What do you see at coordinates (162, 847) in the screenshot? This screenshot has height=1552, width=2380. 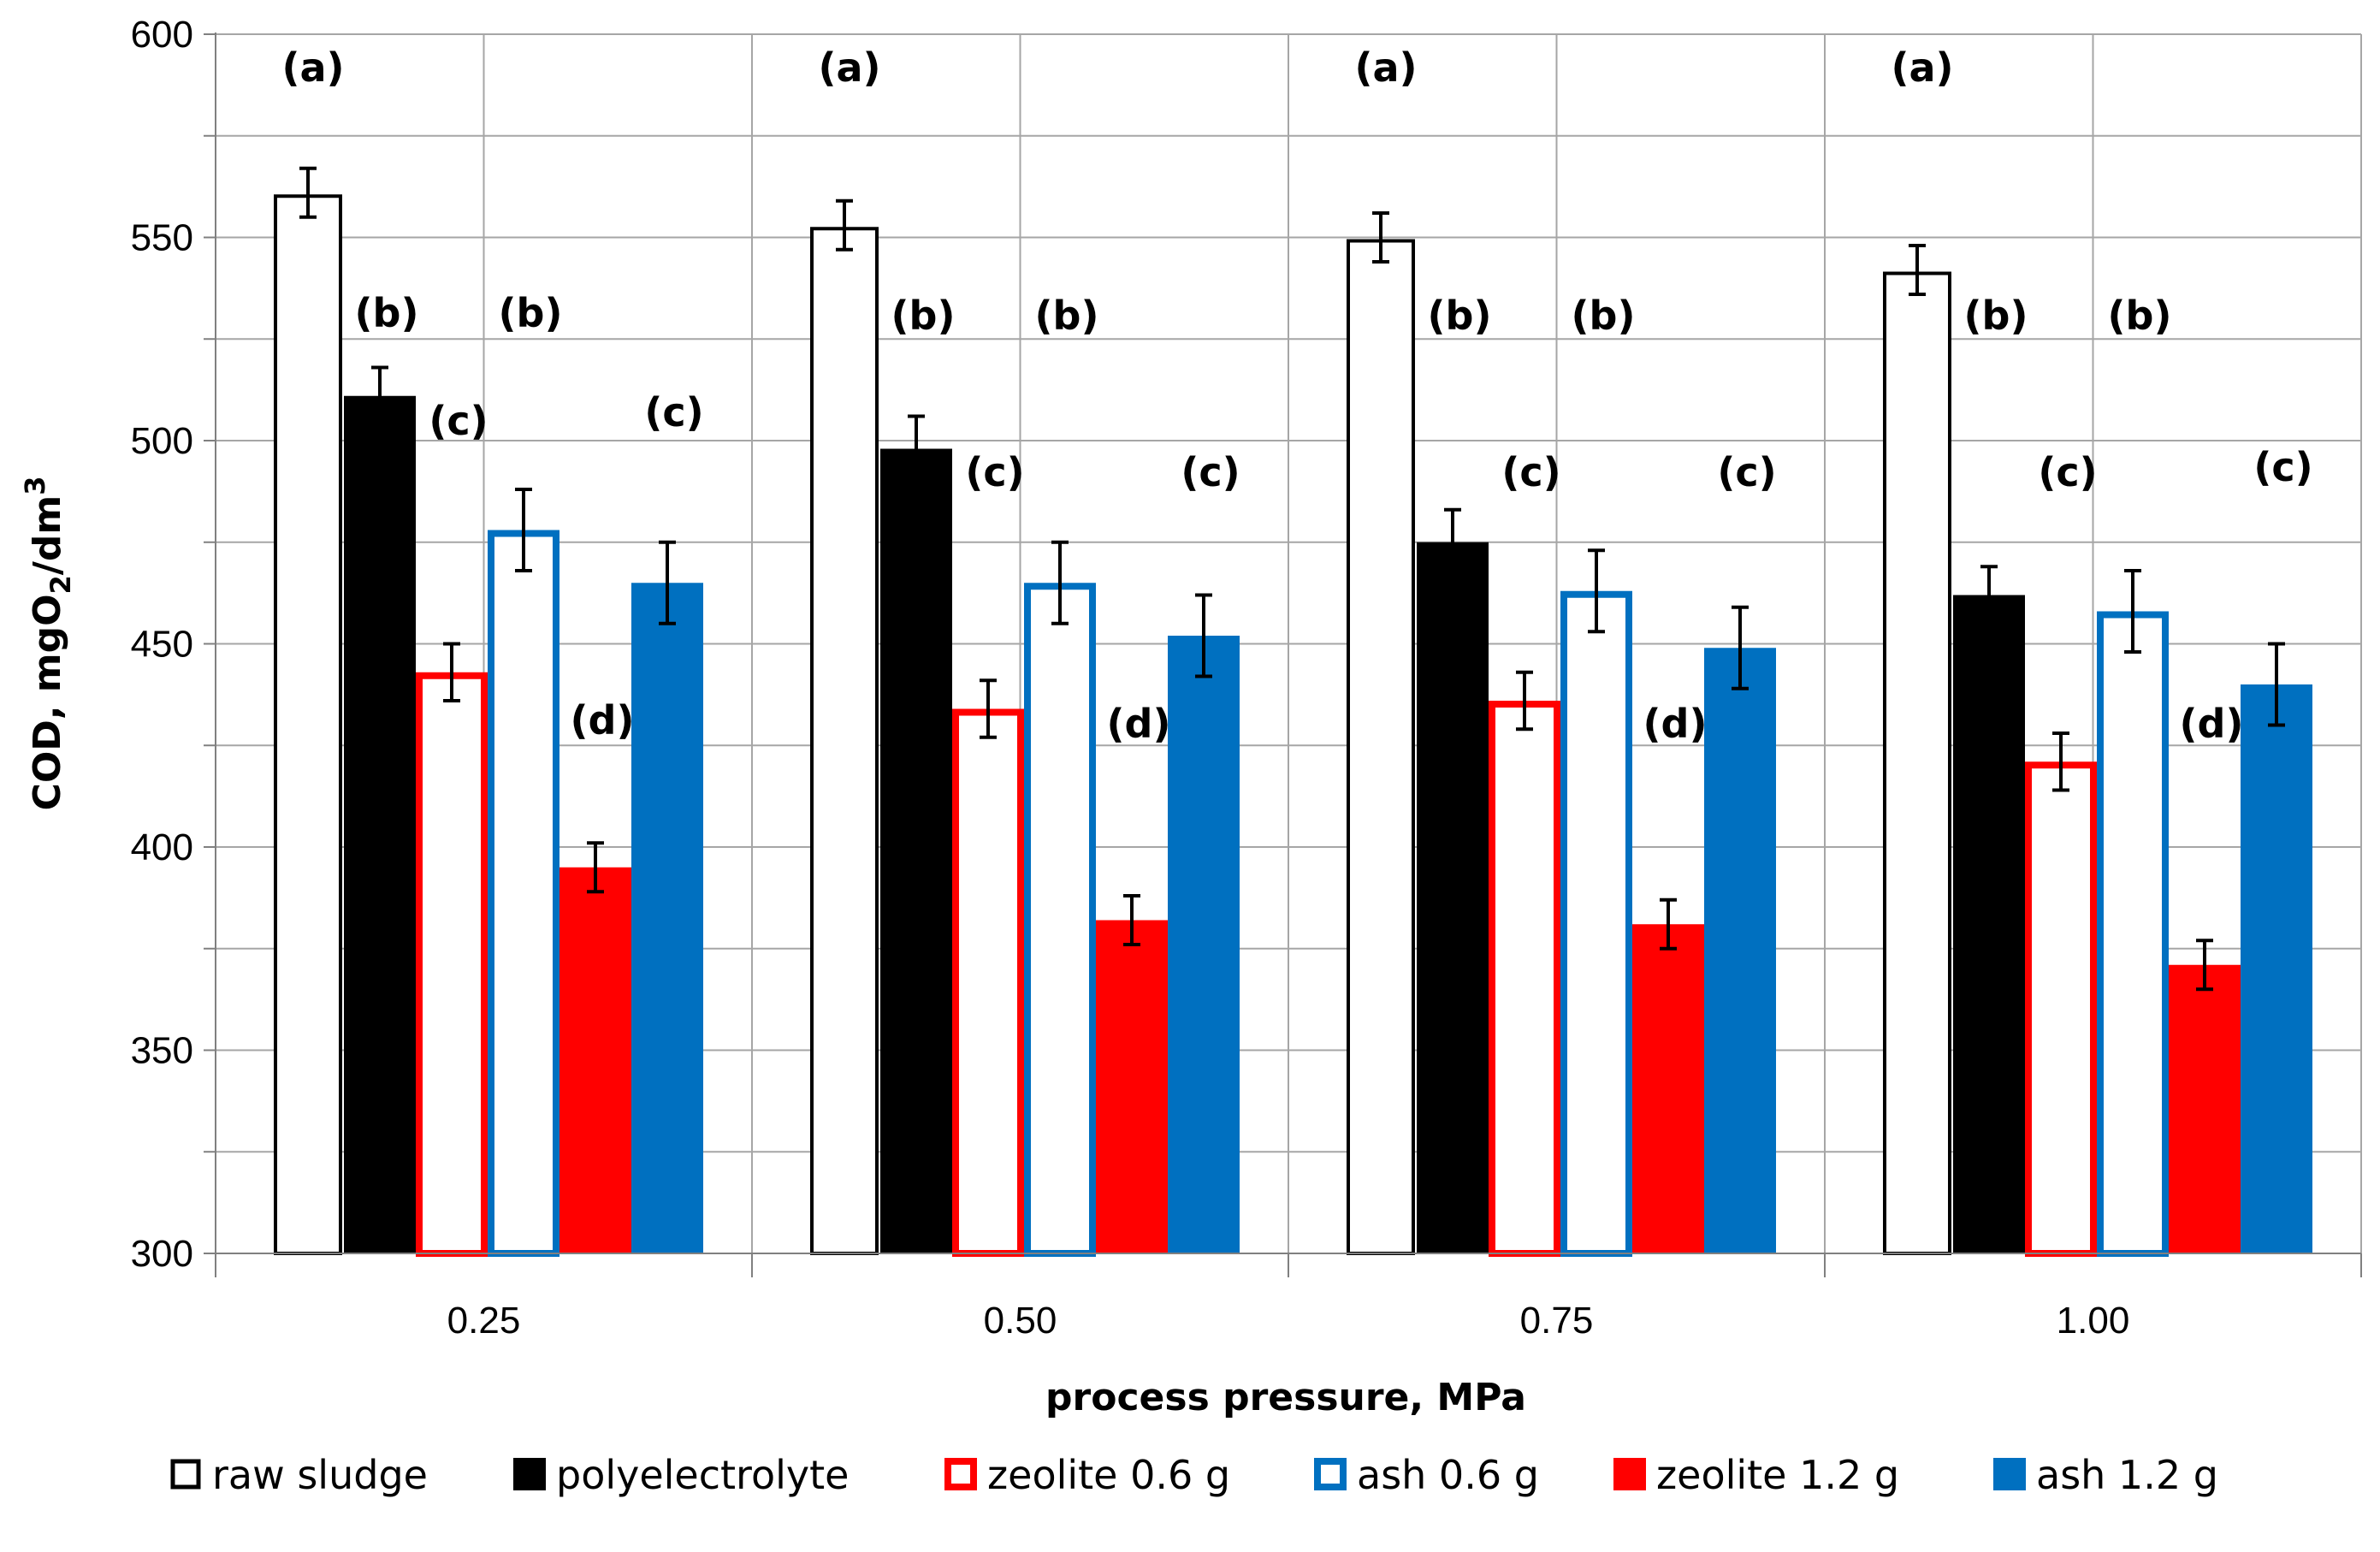 I see `y-tick-label: 400` at bounding box center [162, 847].